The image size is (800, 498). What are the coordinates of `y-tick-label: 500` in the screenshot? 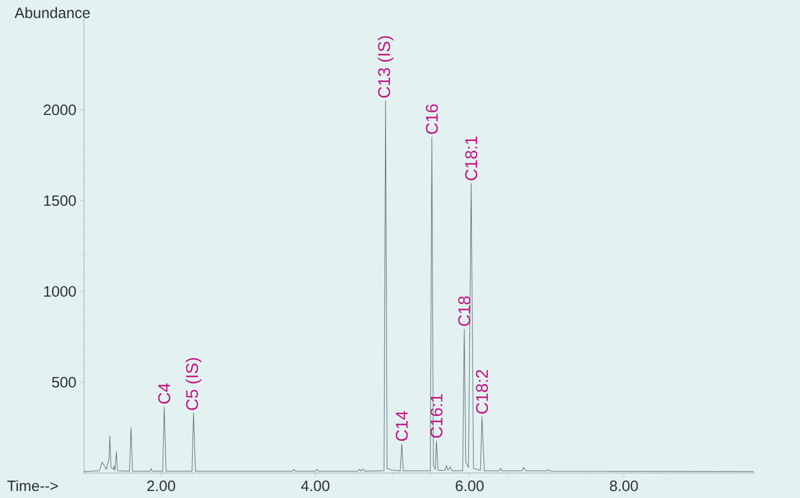 It's located at (64, 382).